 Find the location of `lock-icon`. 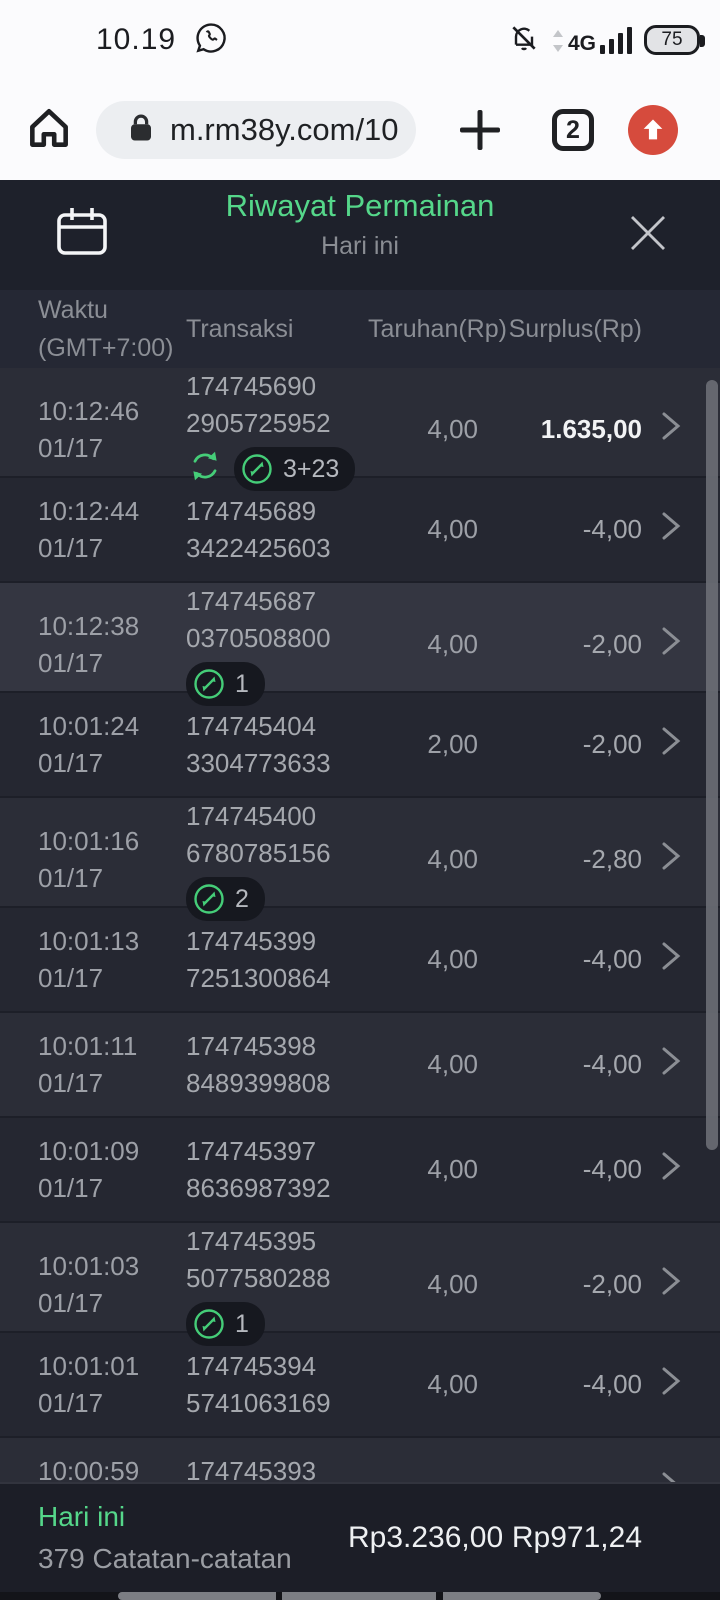

lock-icon is located at coordinates (141, 130).